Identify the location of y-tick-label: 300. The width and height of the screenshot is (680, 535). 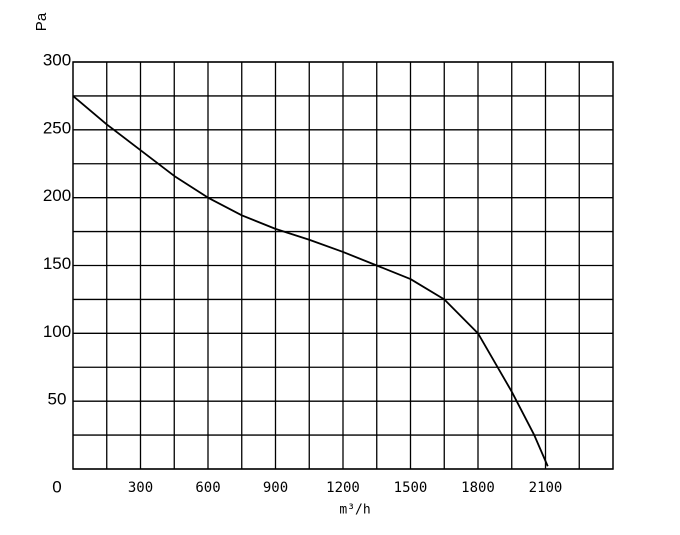
(57, 59).